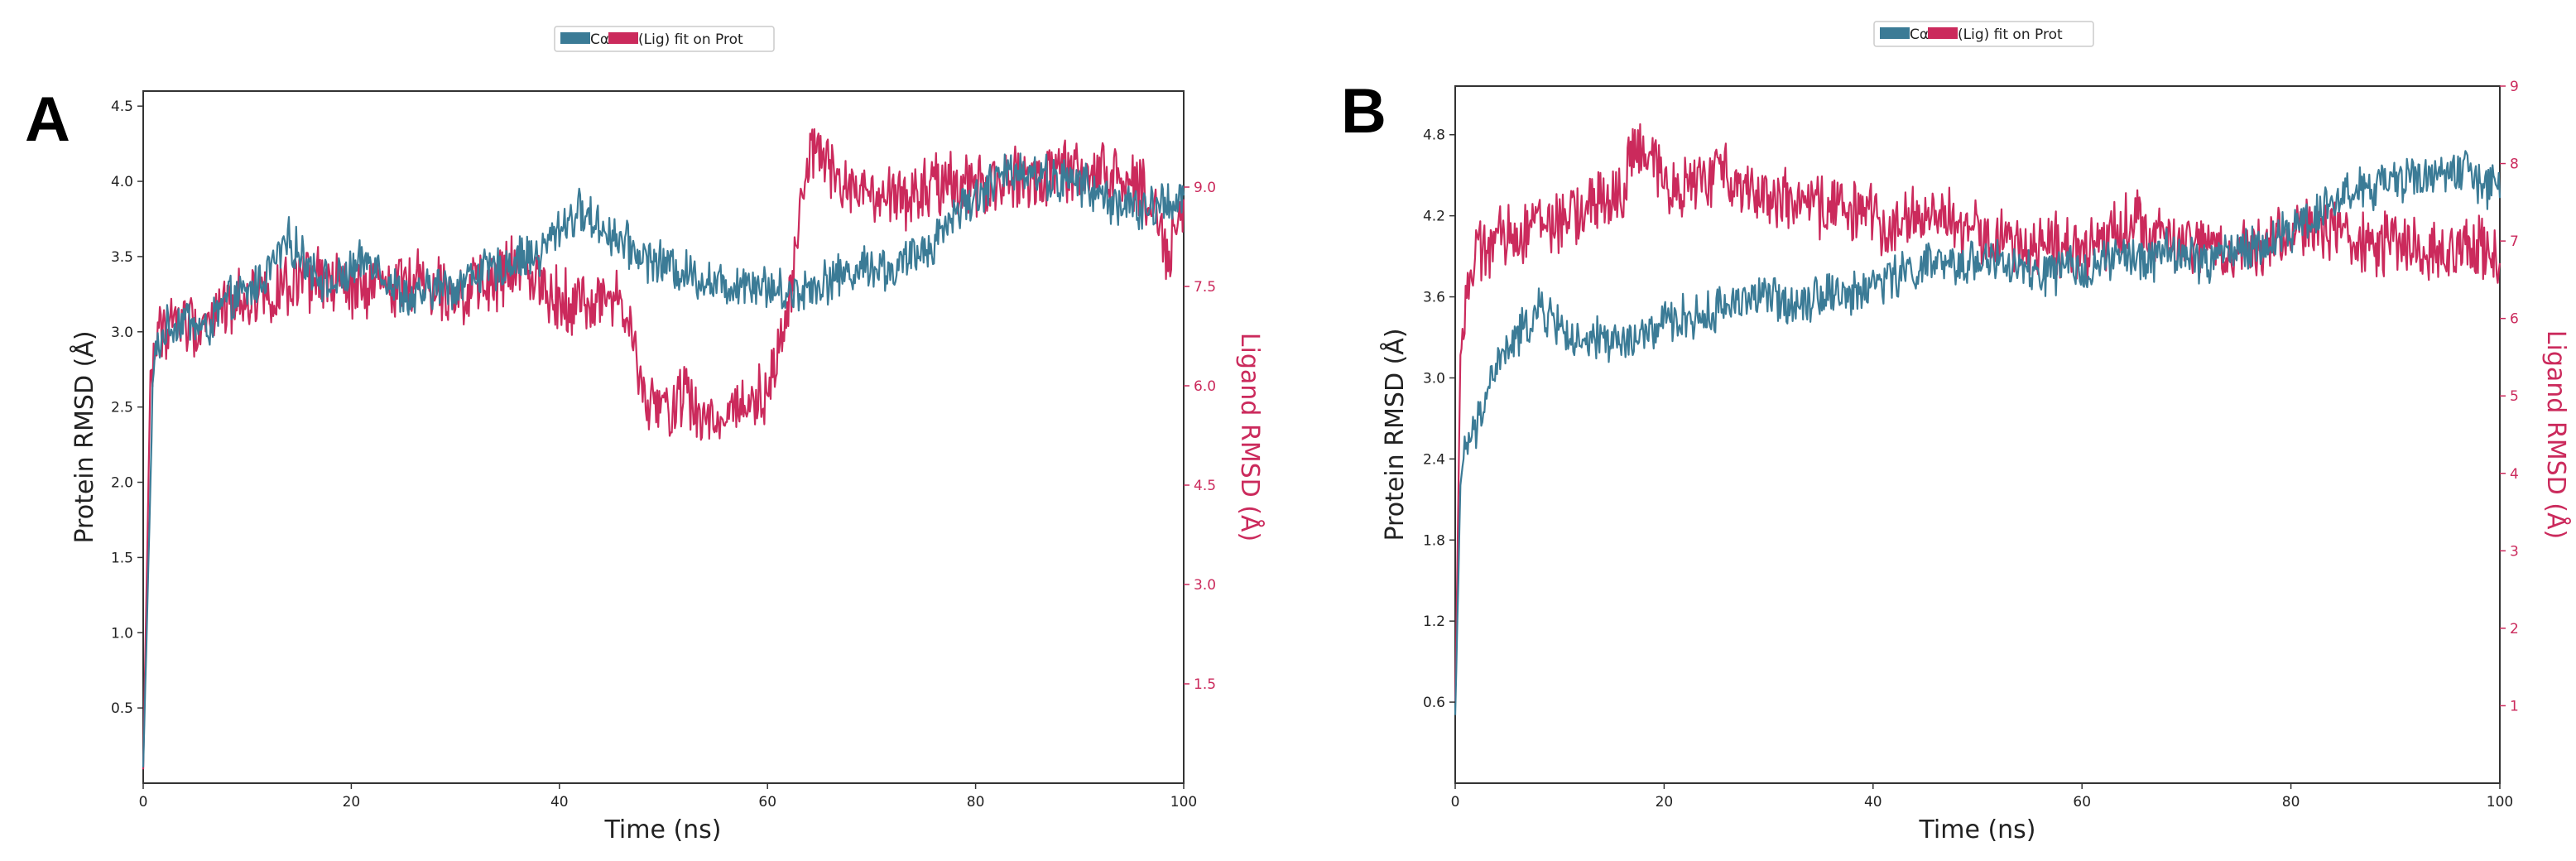  I want to click on y-right-tick-label: 9, so click(2514, 87).